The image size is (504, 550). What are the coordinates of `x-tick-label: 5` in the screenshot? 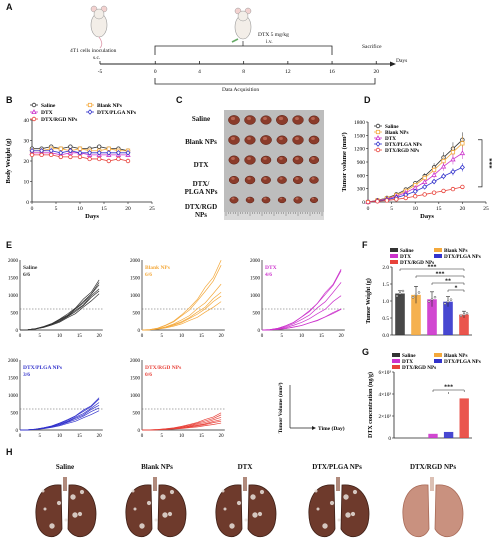 It's located at (282, 336).